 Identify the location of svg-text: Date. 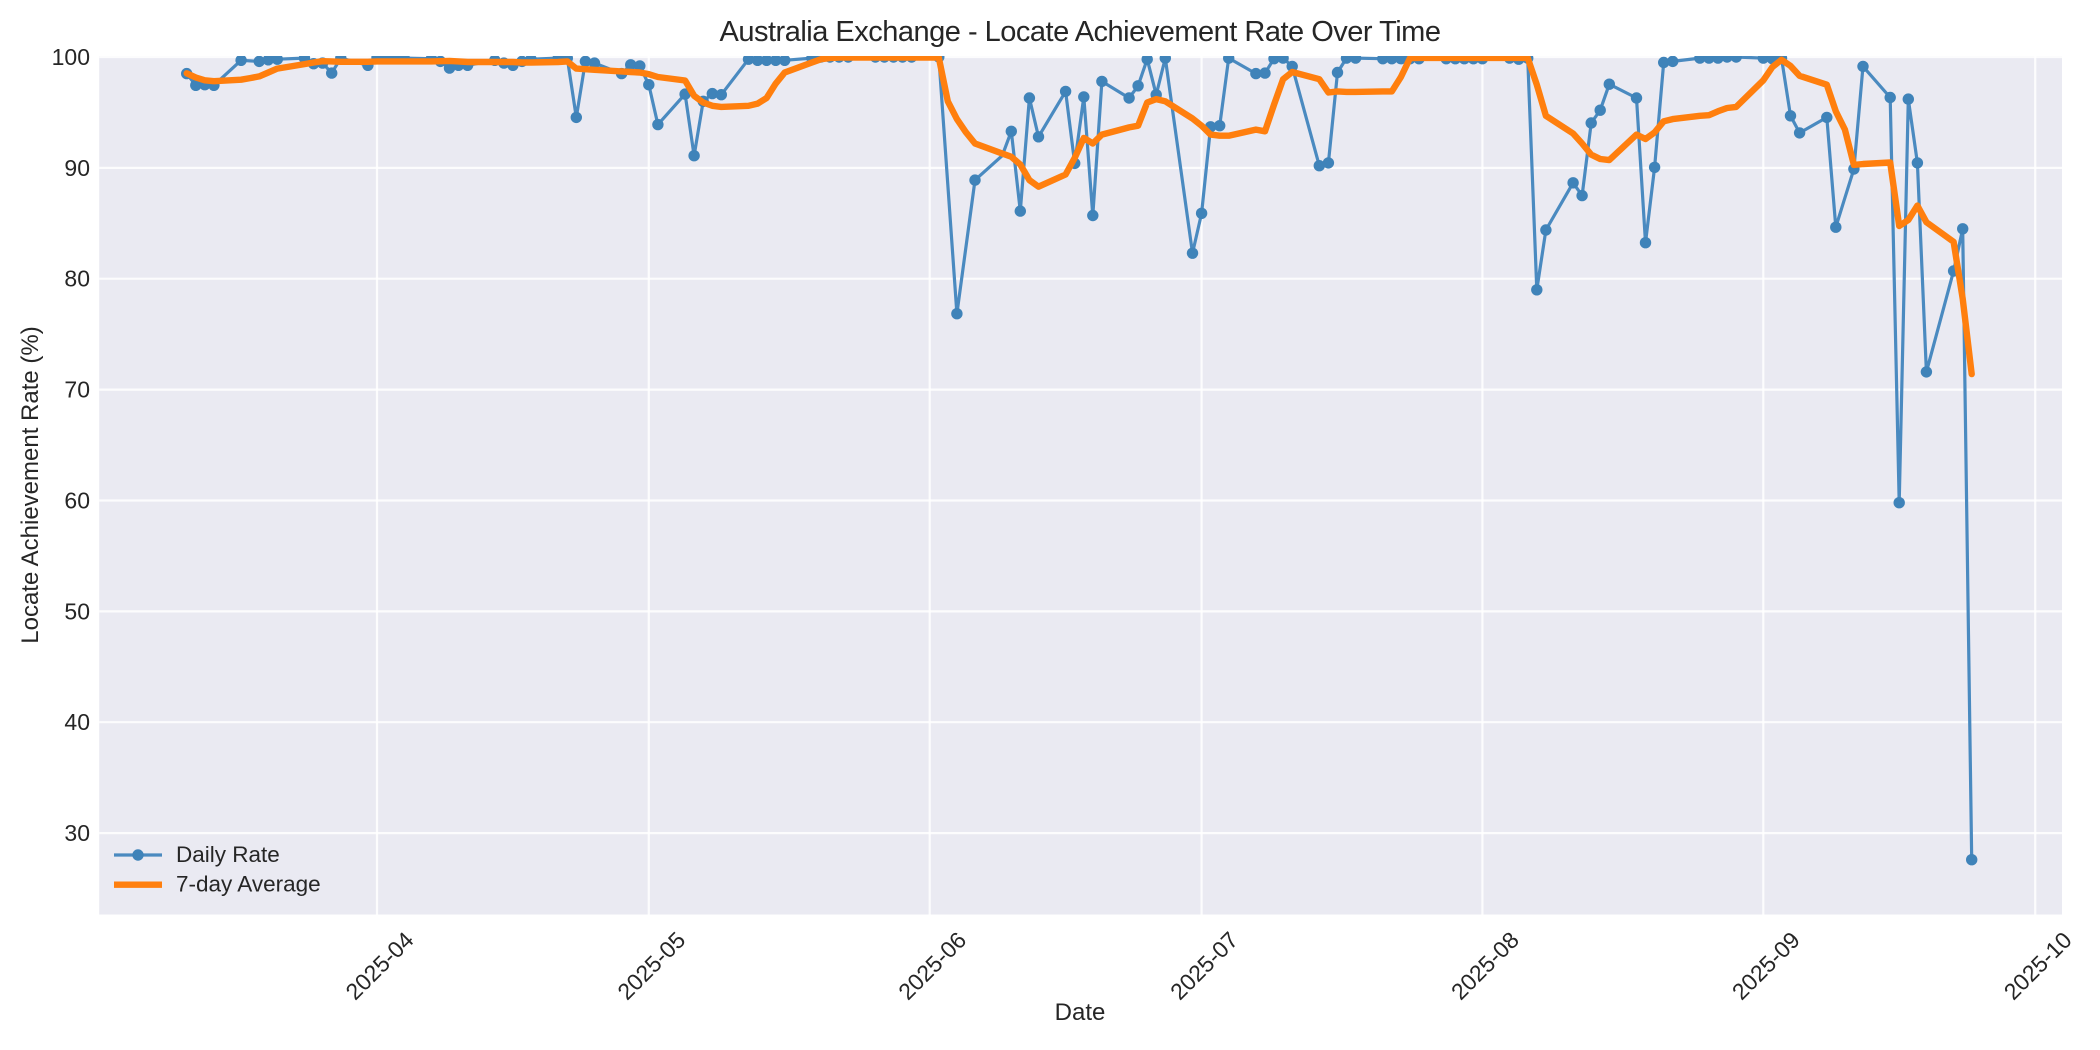
(1080, 1012).